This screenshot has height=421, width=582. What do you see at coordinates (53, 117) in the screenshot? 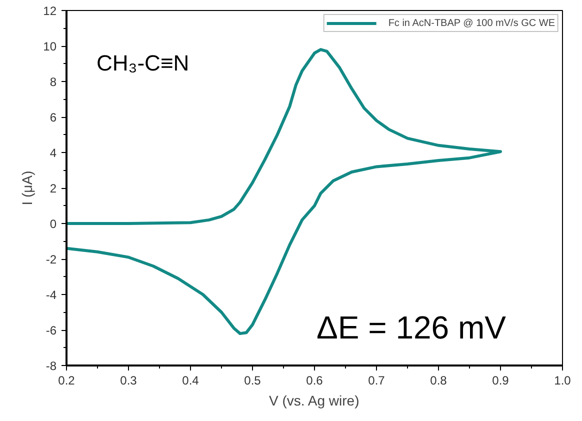
I see `y-tick-label: 6` at bounding box center [53, 117].